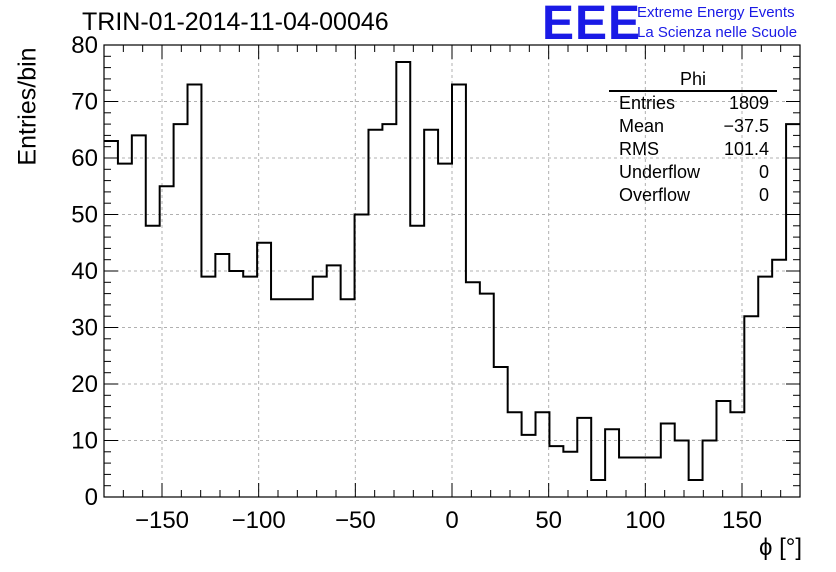  I want to click on stats-value: 1809, so click(748, 103).